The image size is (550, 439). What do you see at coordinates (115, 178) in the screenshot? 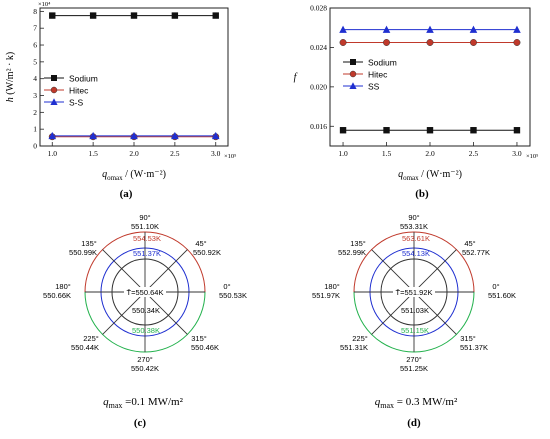
I see `chart-a-x-axis-subscript: omax` at bounding box center [115, 178].